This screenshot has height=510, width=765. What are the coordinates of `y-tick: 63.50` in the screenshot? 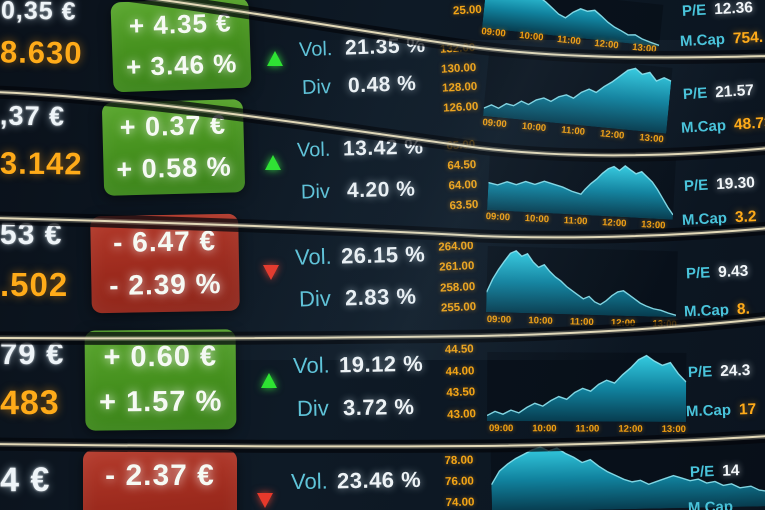 It's located at (464, 205).